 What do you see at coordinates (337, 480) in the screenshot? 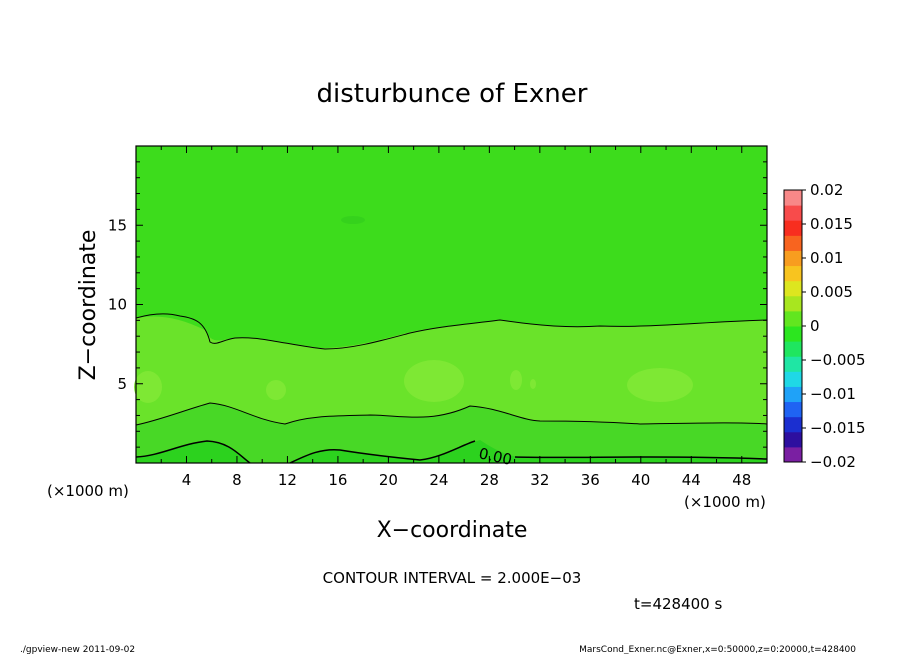
I see `x-tick-label: 16` at bounding box center [337, 480].